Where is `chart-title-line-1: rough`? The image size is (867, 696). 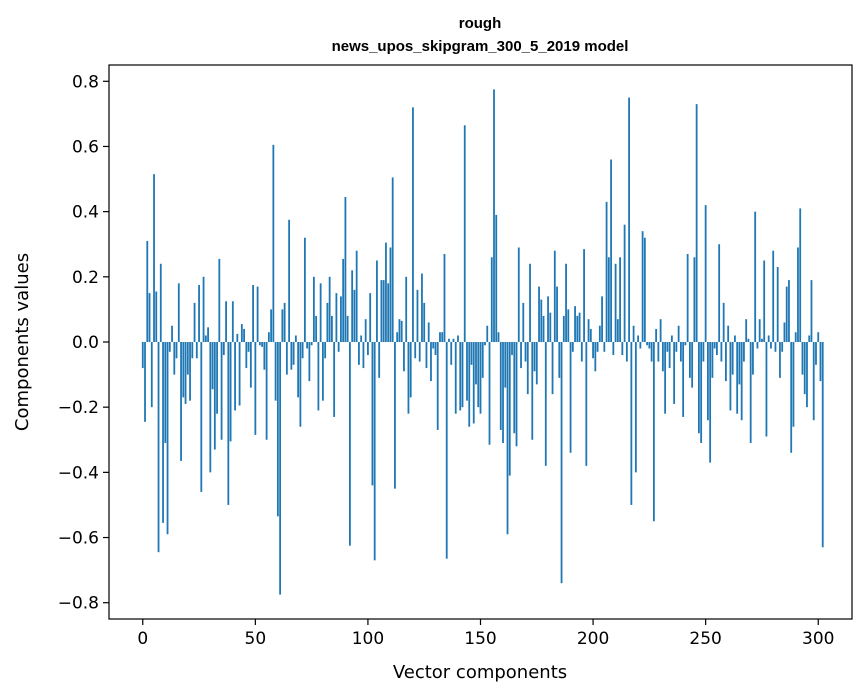 chart-title-line-1: rough is located at coordinates (480, 23).